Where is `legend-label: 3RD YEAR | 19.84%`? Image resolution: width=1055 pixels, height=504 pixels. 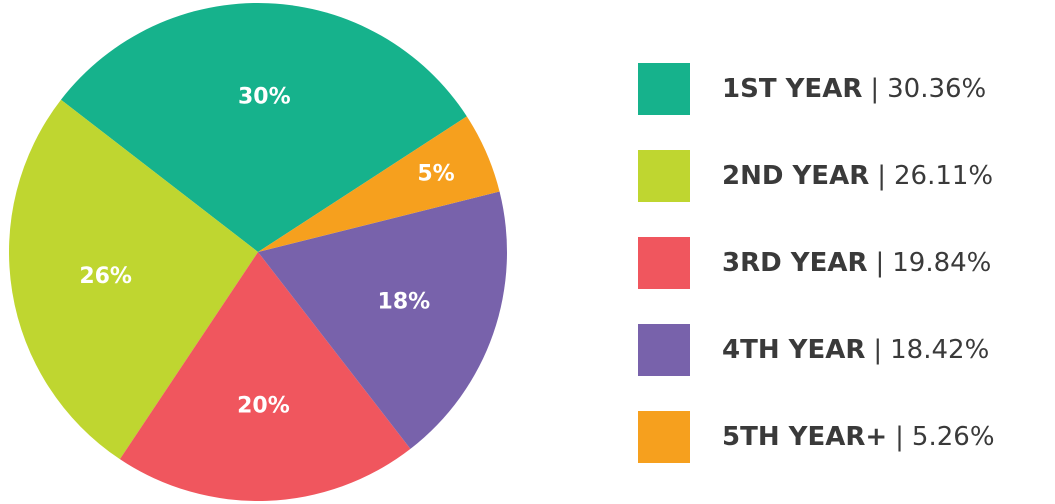 legend-label: 3RD YEAR | 19.84% is located at coordinates (856, 263).